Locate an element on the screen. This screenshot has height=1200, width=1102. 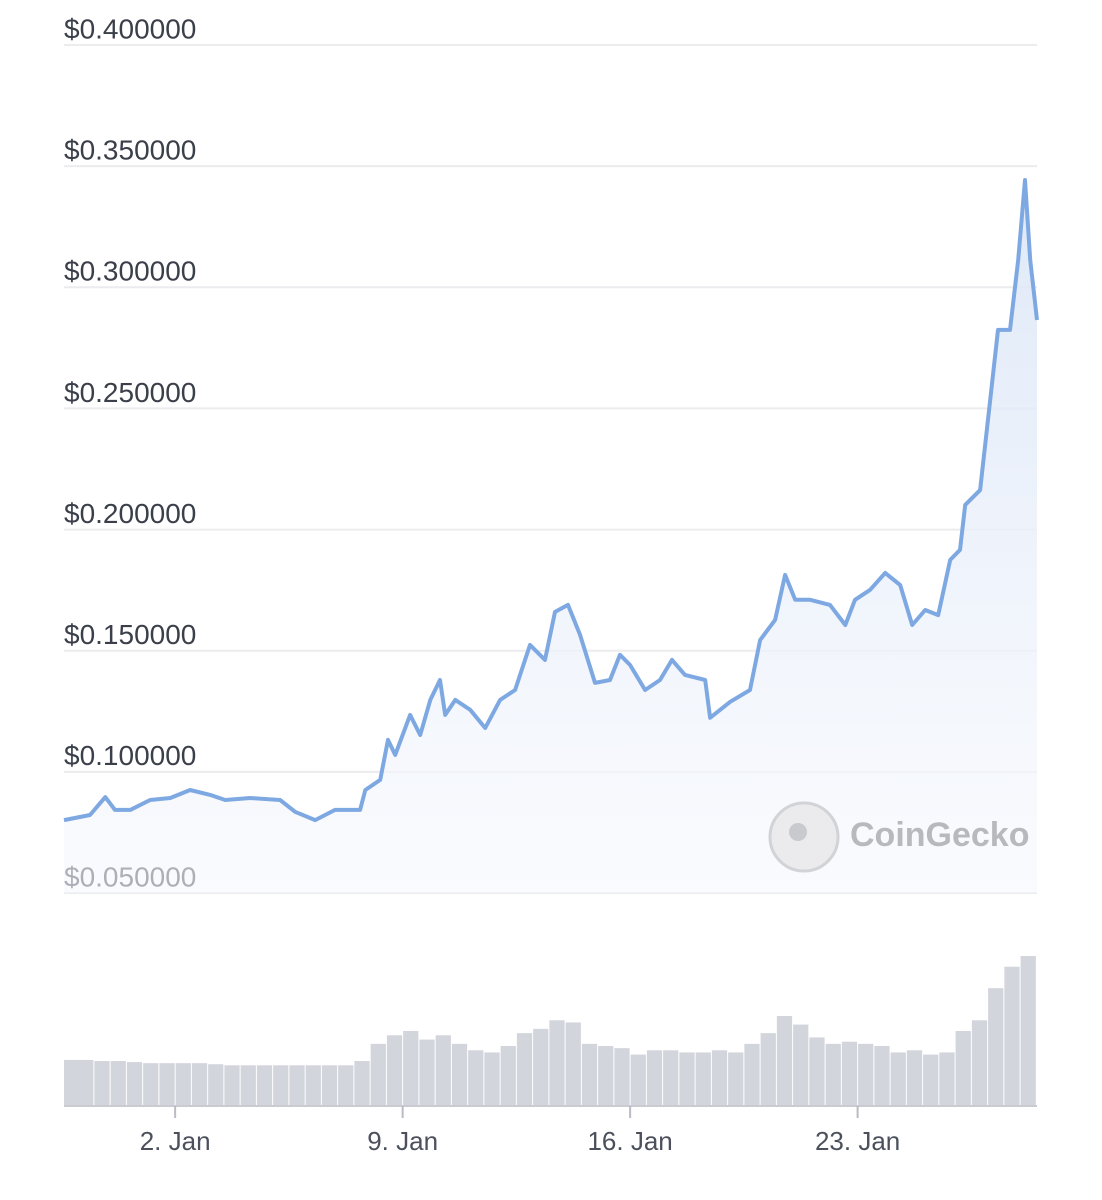
y-tick-label: $0.100000 is located at coordinates (130, 755).